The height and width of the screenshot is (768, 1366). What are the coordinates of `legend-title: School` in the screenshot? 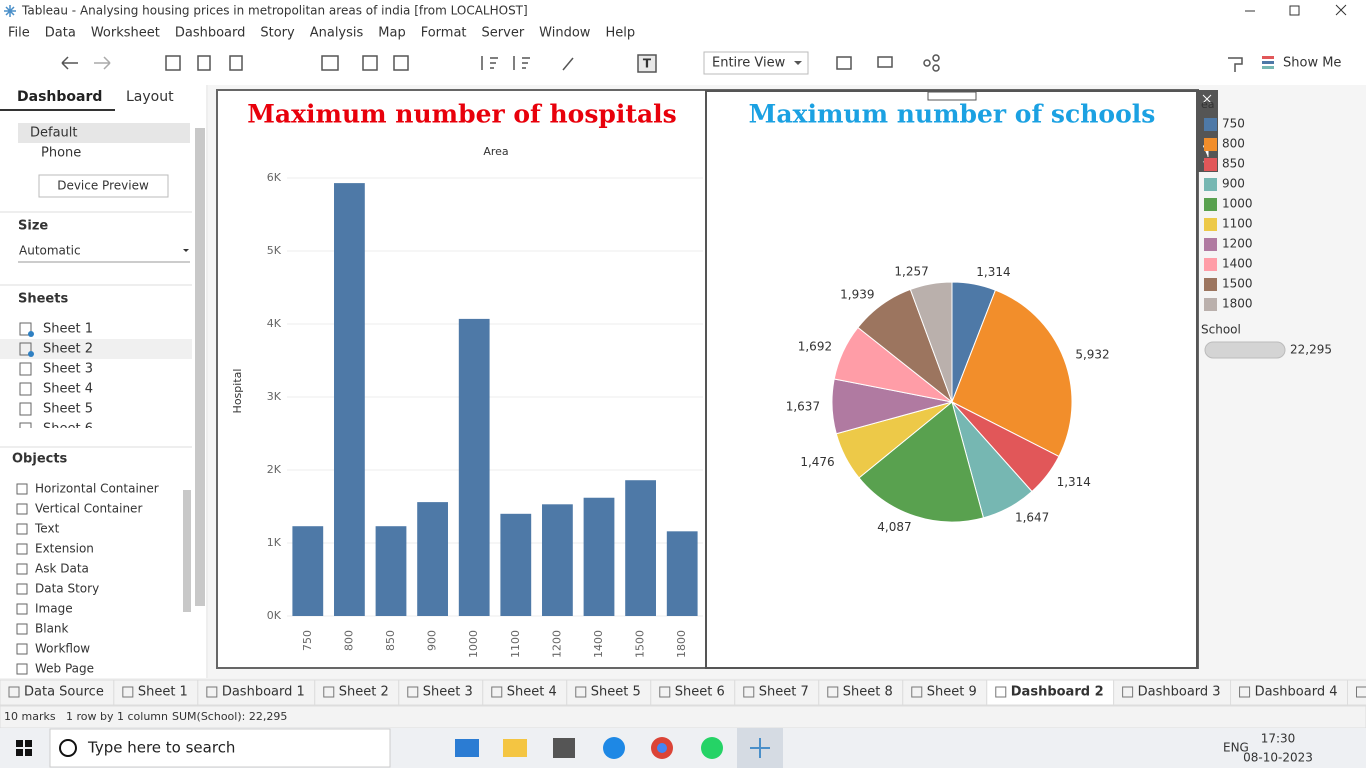 It's located at (1221, 330).